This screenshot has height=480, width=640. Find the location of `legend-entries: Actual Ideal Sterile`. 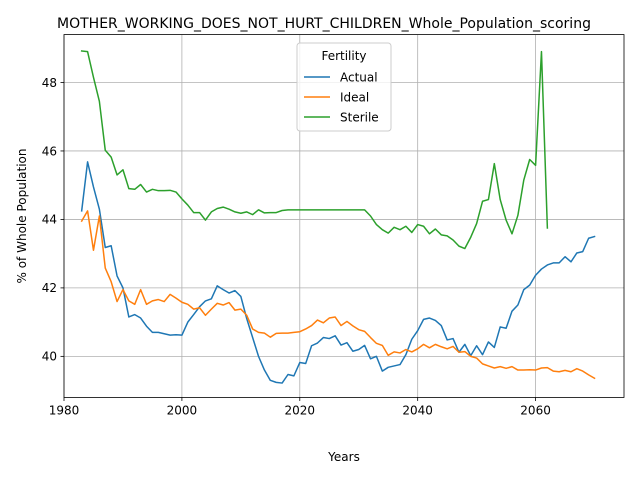

legend-entries: Actual Ideal Sterile is located at coordinates (341, 97).